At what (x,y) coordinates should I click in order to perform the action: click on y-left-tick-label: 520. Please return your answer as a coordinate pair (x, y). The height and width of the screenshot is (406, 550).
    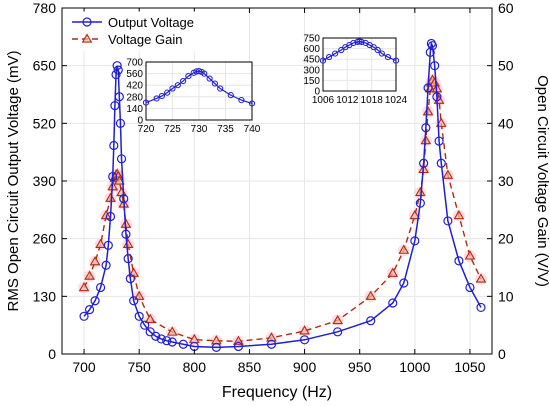
    Looking at the image, I should click on (45, 123).